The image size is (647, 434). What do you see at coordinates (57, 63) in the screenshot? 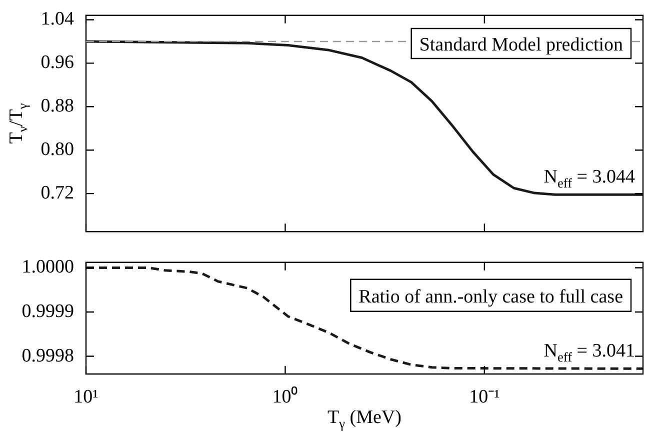
I see `y-tick-label: 0.96` at bounding box center [57, 63].